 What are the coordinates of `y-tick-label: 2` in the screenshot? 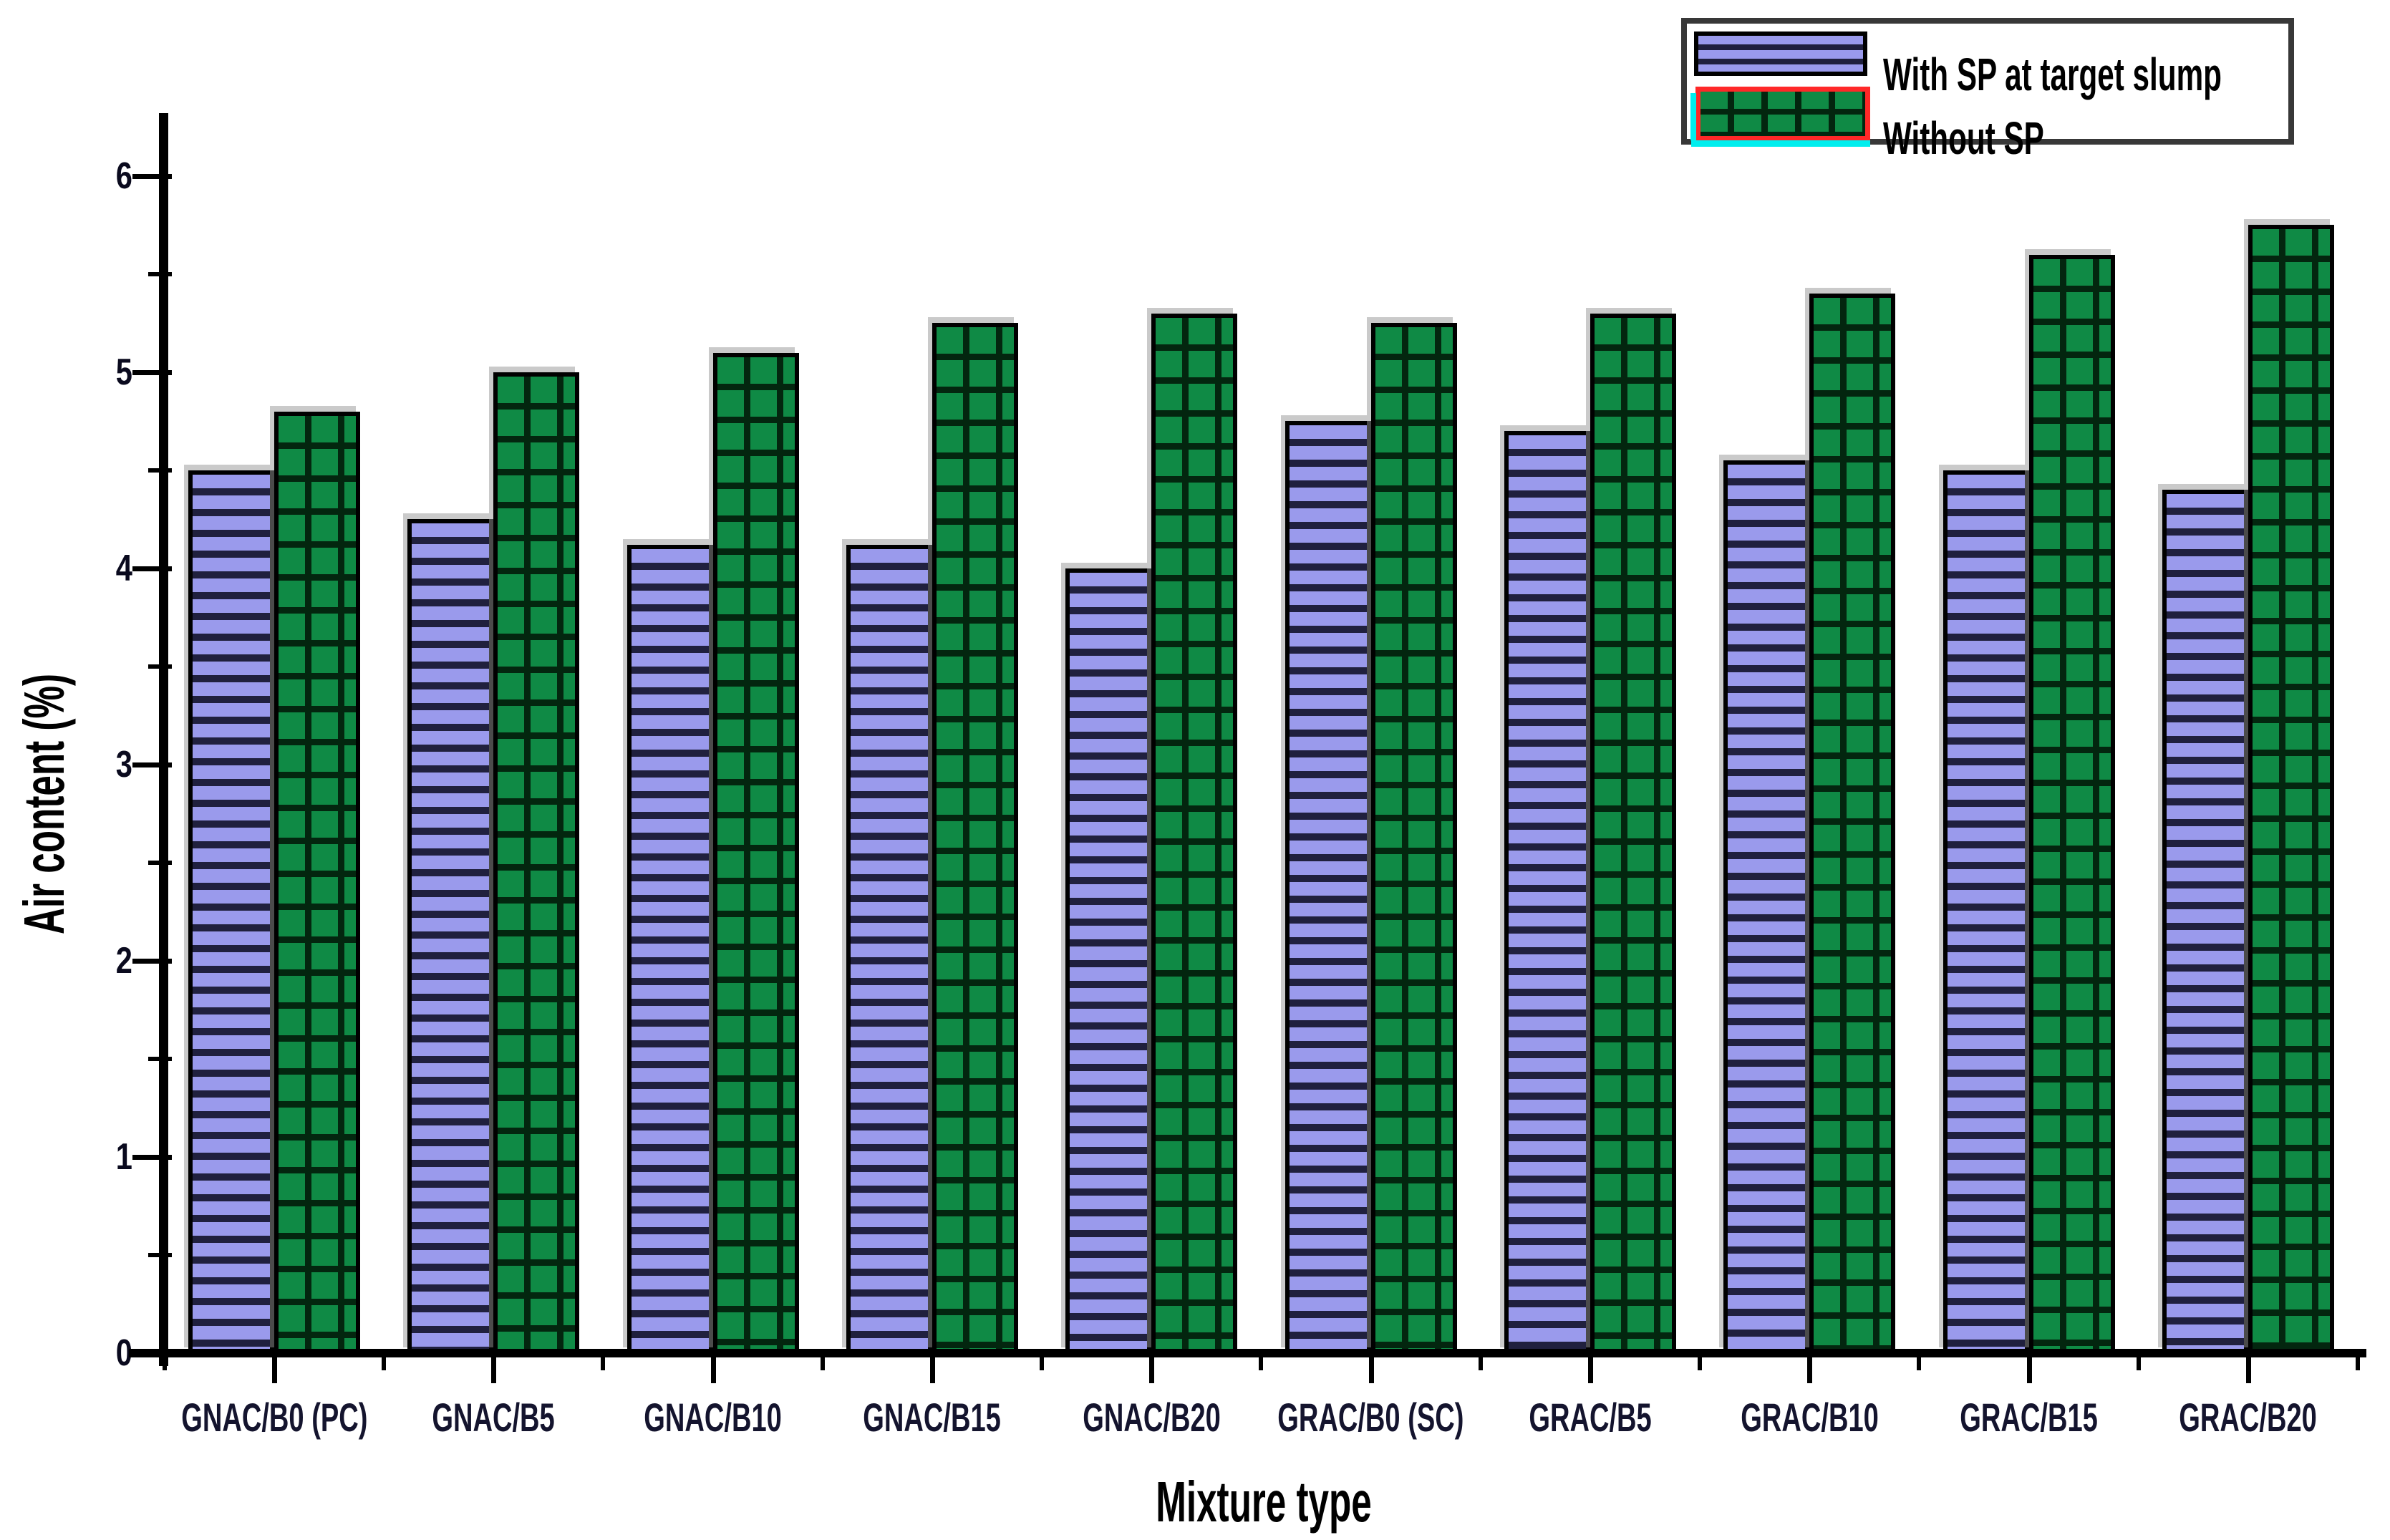 It's located at (124, 961).